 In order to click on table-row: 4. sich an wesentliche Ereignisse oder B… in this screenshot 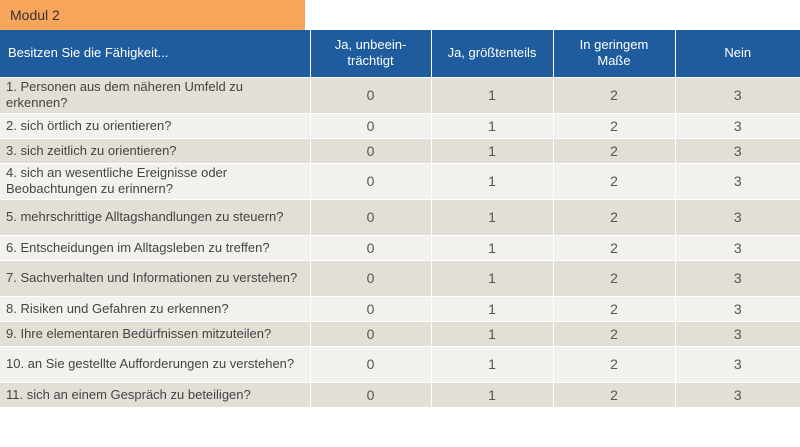, I will do `click(400, 180)`.